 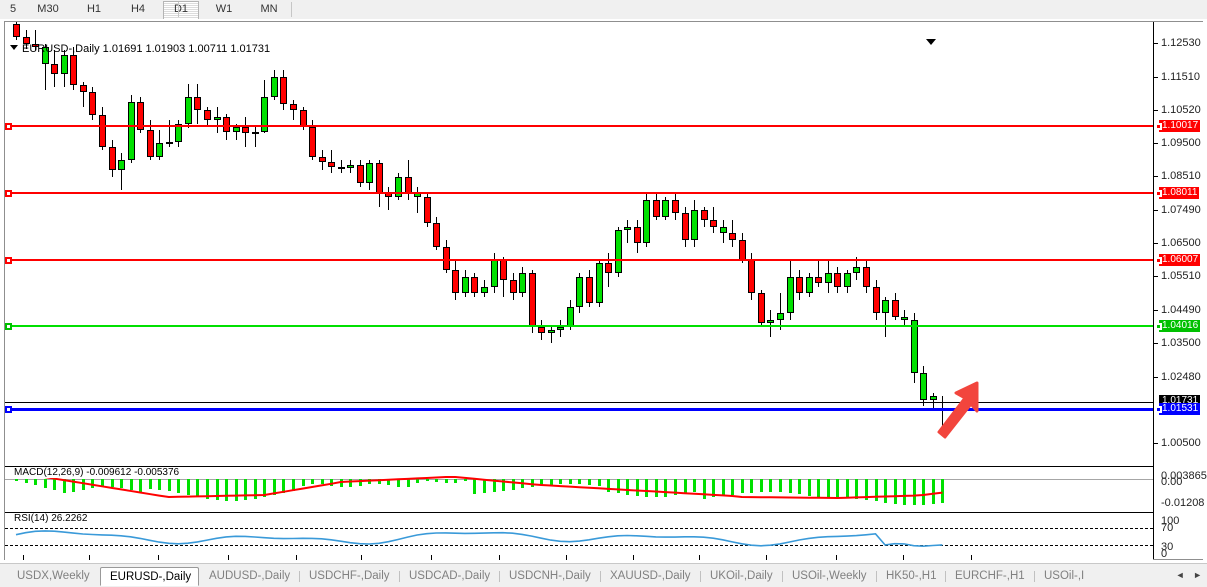 I want to click on price-level-badge-red: 1.08011, so click(x=1179, y=193).